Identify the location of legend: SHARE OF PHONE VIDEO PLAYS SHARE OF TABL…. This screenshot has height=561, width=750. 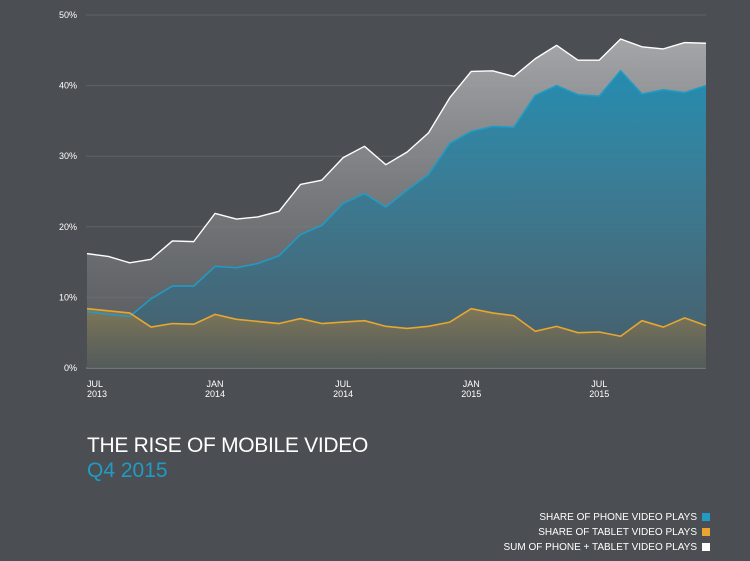
(607, 532).